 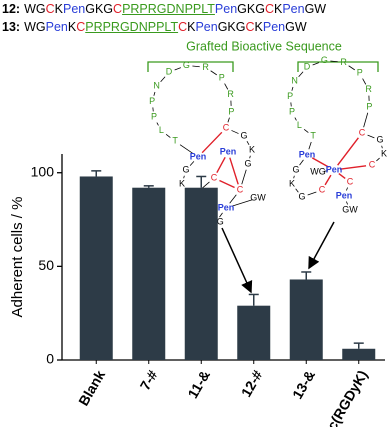 What do you see at coordinates (264, 46) in the screenshot?
I see `annotation: Grafted Bioactive Sequence` at bounding box center [264, 46].